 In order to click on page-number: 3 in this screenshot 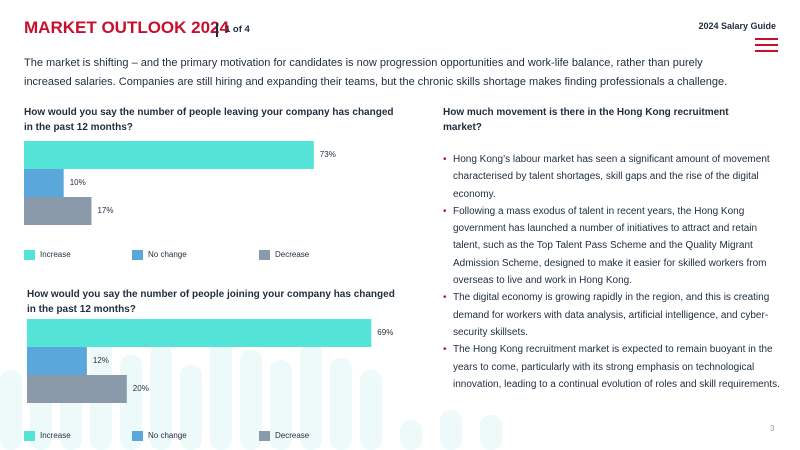, I will do `click(772, 428)`.